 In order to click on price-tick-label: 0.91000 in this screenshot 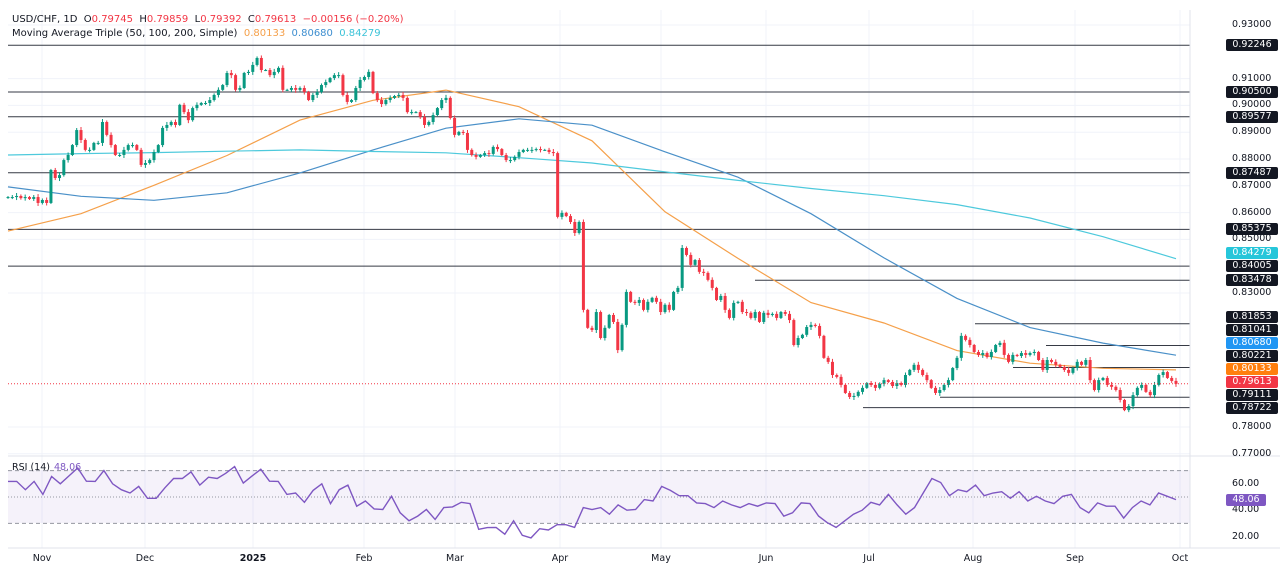, I will do `click(1252, 78)`.